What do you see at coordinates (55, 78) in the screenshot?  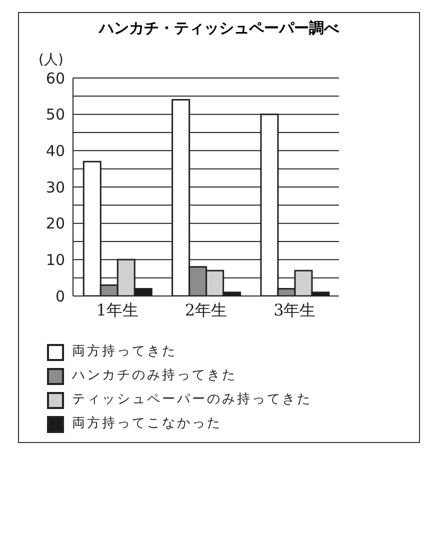 I see `y-tick-label: 60` at bounding box center [55, 78].